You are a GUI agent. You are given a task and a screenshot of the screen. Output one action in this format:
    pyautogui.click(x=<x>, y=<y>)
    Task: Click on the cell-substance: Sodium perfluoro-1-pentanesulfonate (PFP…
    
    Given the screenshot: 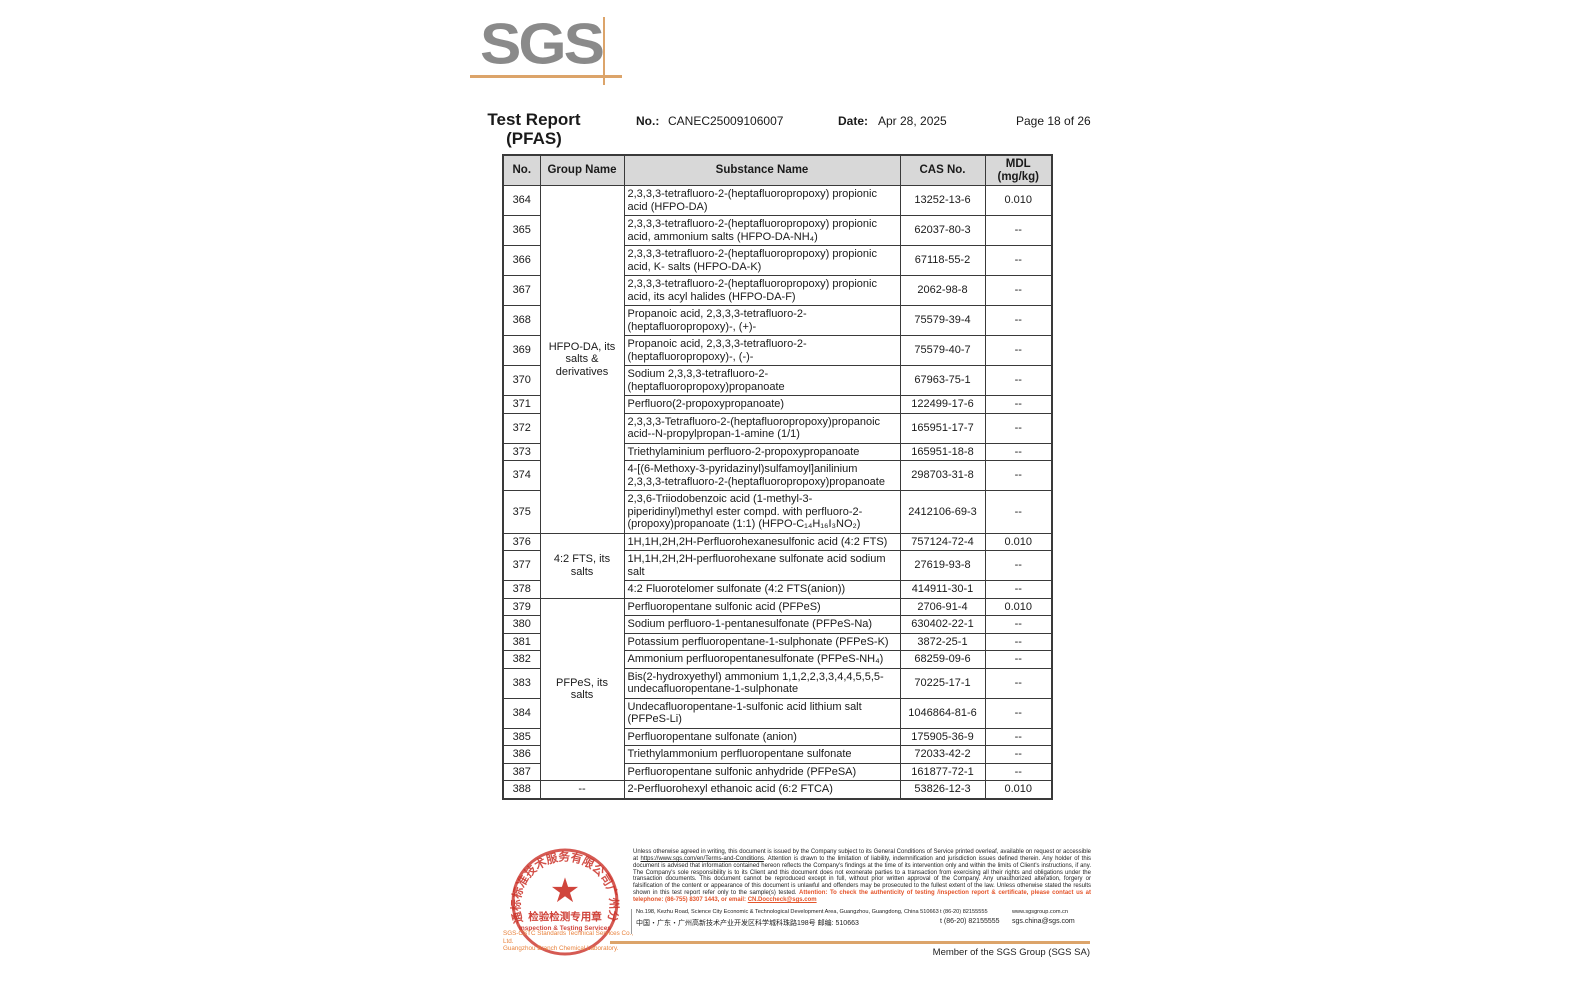 What is the action you would take?
    pyautogui.click(x=762, y=624)
    